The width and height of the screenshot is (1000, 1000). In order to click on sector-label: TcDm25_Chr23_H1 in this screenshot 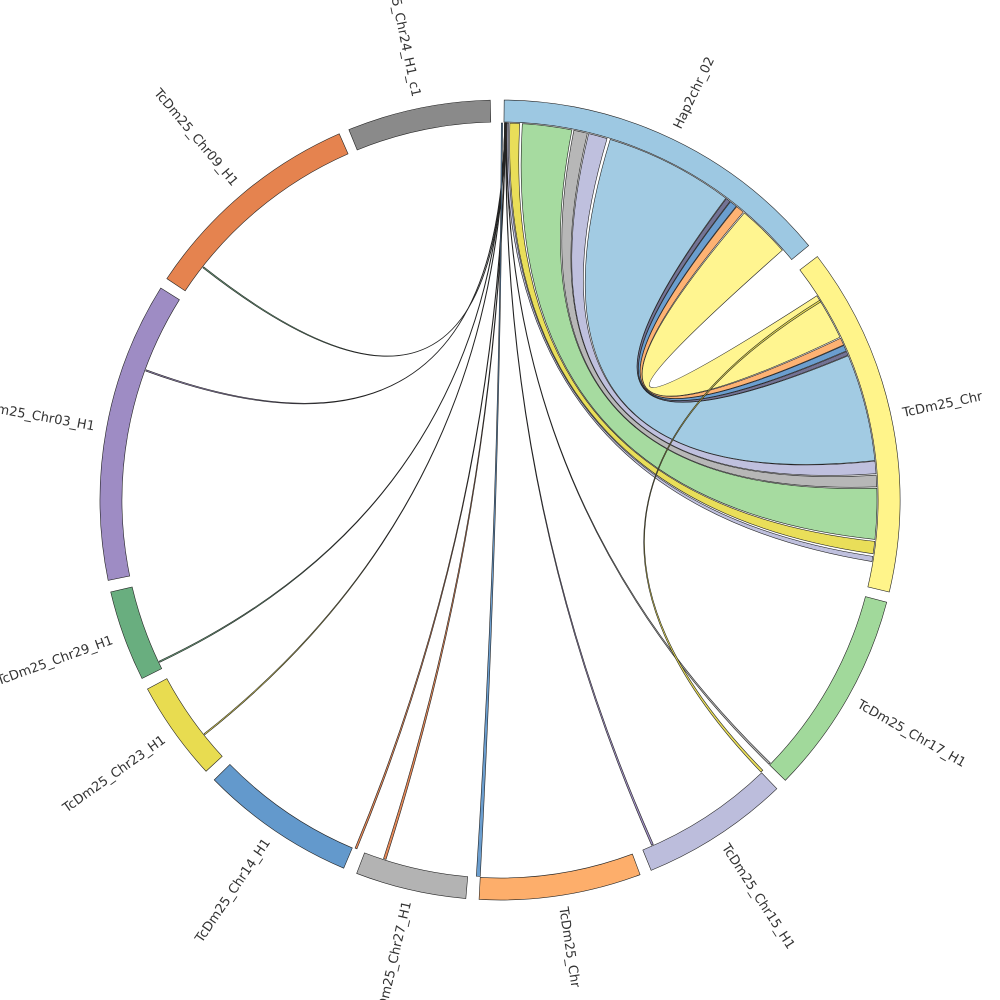, I will do `click(114, 775)`.